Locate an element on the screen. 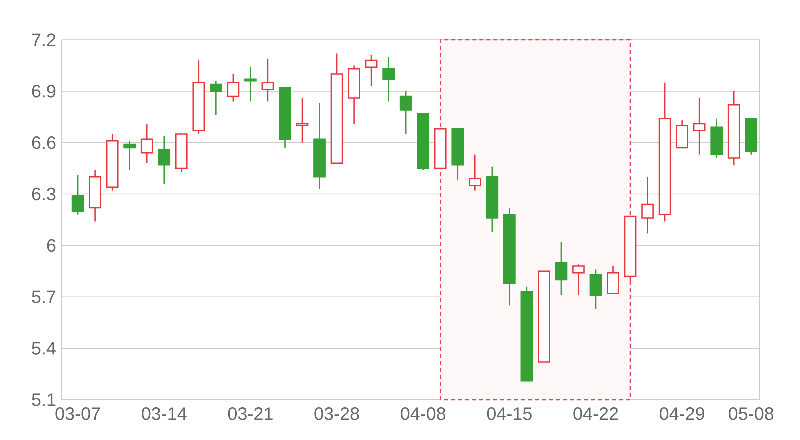  y-tick-label: 5.4 is located at coordinates (44, 348).